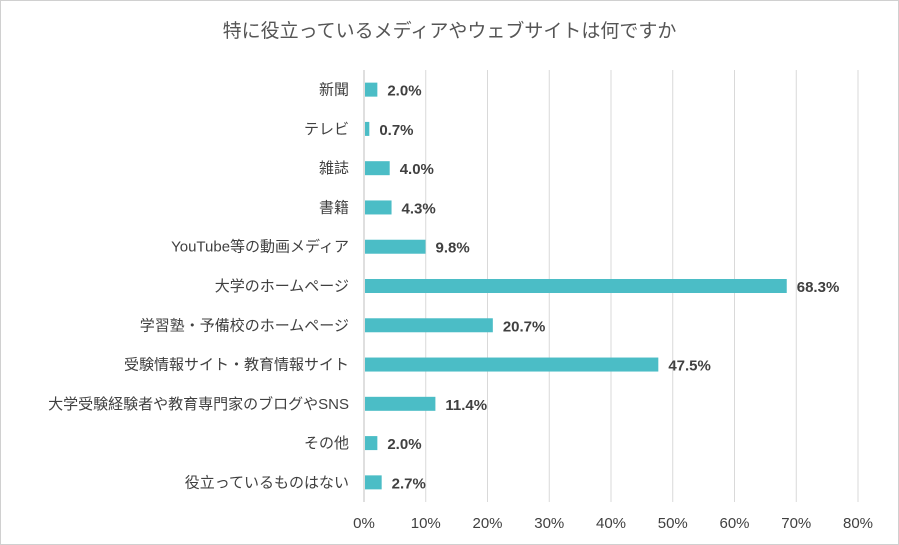 The width and height of the screenshot is (899, 545). Describe the element at coordinates (419, 208) in the screenshot. I see `value-label: 4.3%` at that location.